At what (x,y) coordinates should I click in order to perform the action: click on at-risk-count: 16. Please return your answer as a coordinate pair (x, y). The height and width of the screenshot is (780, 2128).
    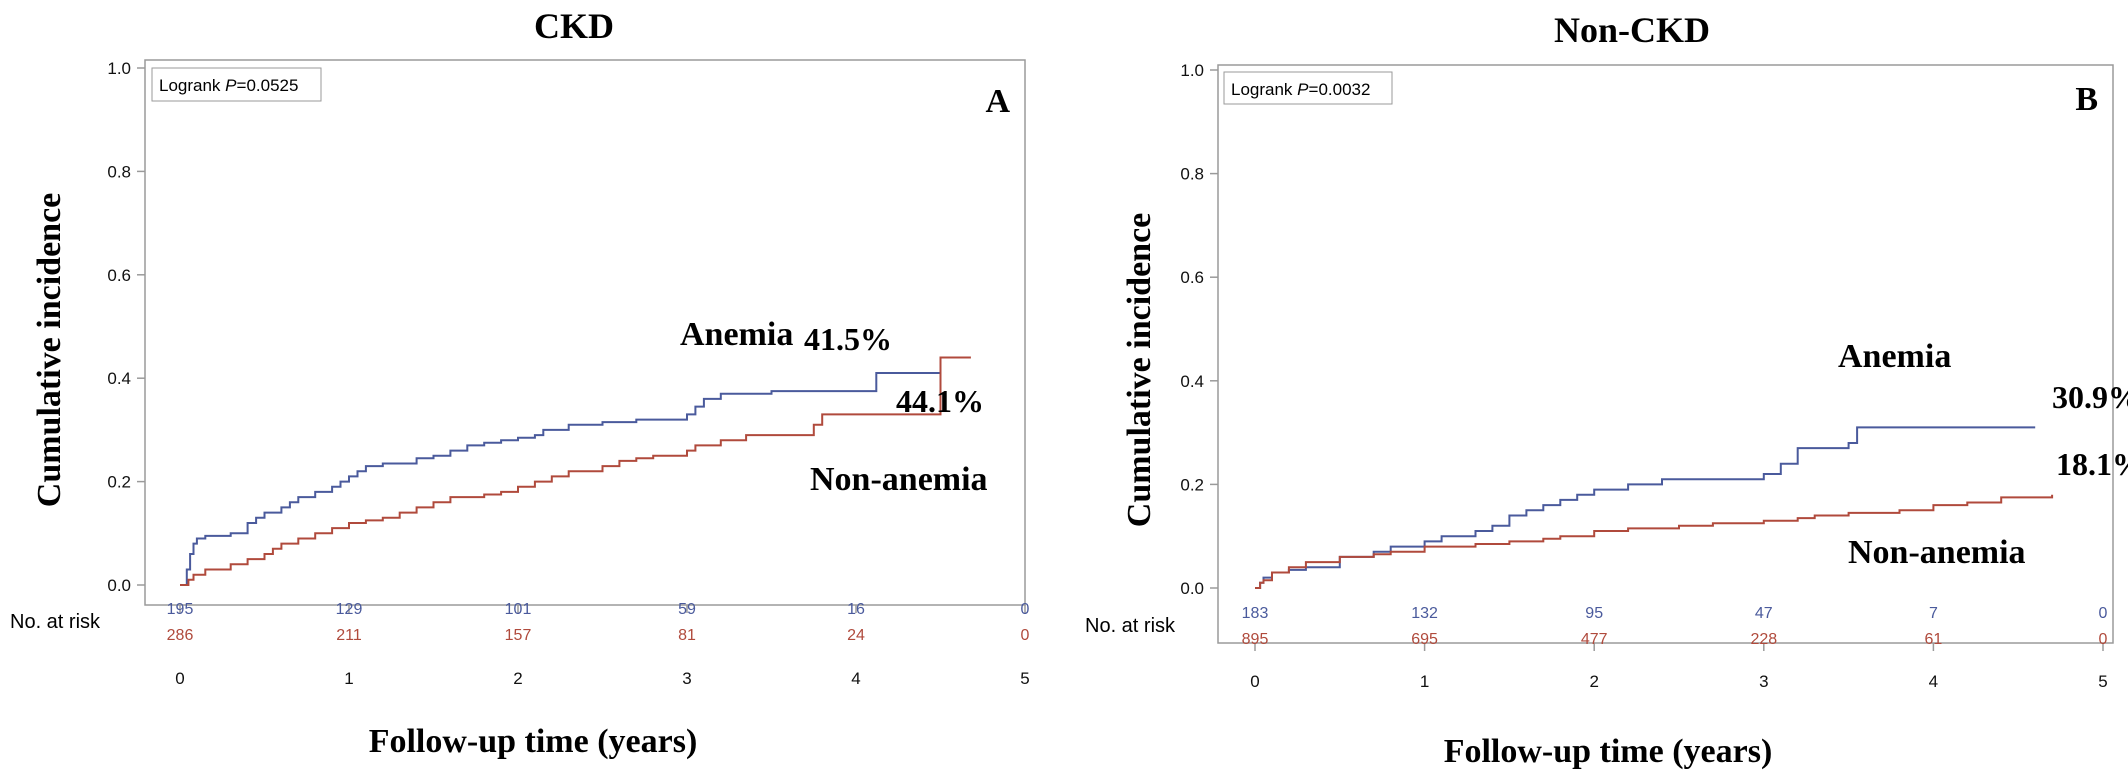
    Looking at the image, I should click on (856, 609).